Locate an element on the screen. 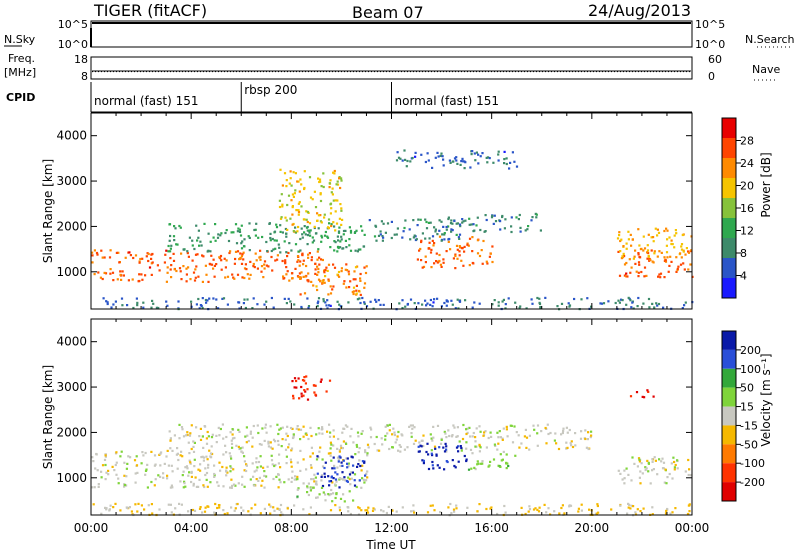  colorbar-tick-label: -200 is located at coordinates (752, 482).